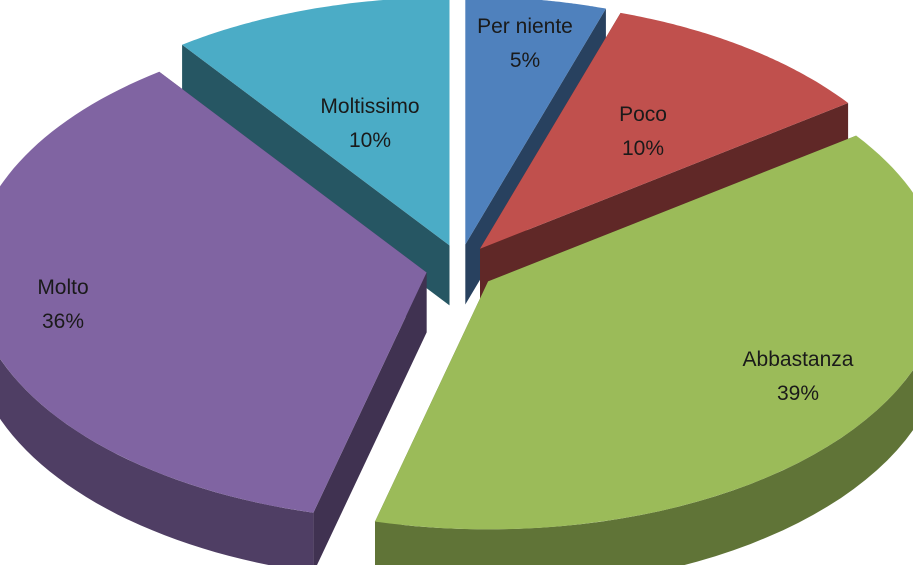  Describe the element at coordinates (525, 26) in the screenshot. I see `label-per-niente-name: Per niente` at that location.